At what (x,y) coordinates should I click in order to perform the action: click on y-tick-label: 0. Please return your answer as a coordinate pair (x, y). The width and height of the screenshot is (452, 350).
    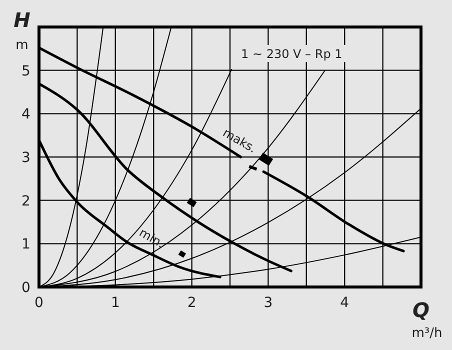
    Looking at the image, I should click on (26, 288).